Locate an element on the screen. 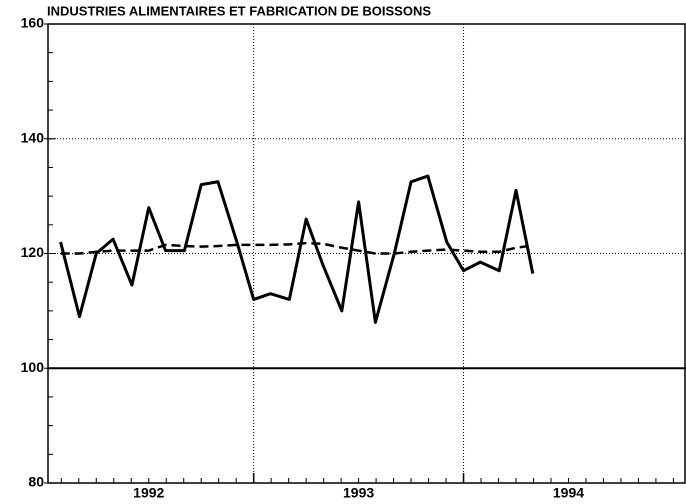 This screenshot has width=686, height=504. x-tick-label: 1992 is located at coordinates (148, 493).